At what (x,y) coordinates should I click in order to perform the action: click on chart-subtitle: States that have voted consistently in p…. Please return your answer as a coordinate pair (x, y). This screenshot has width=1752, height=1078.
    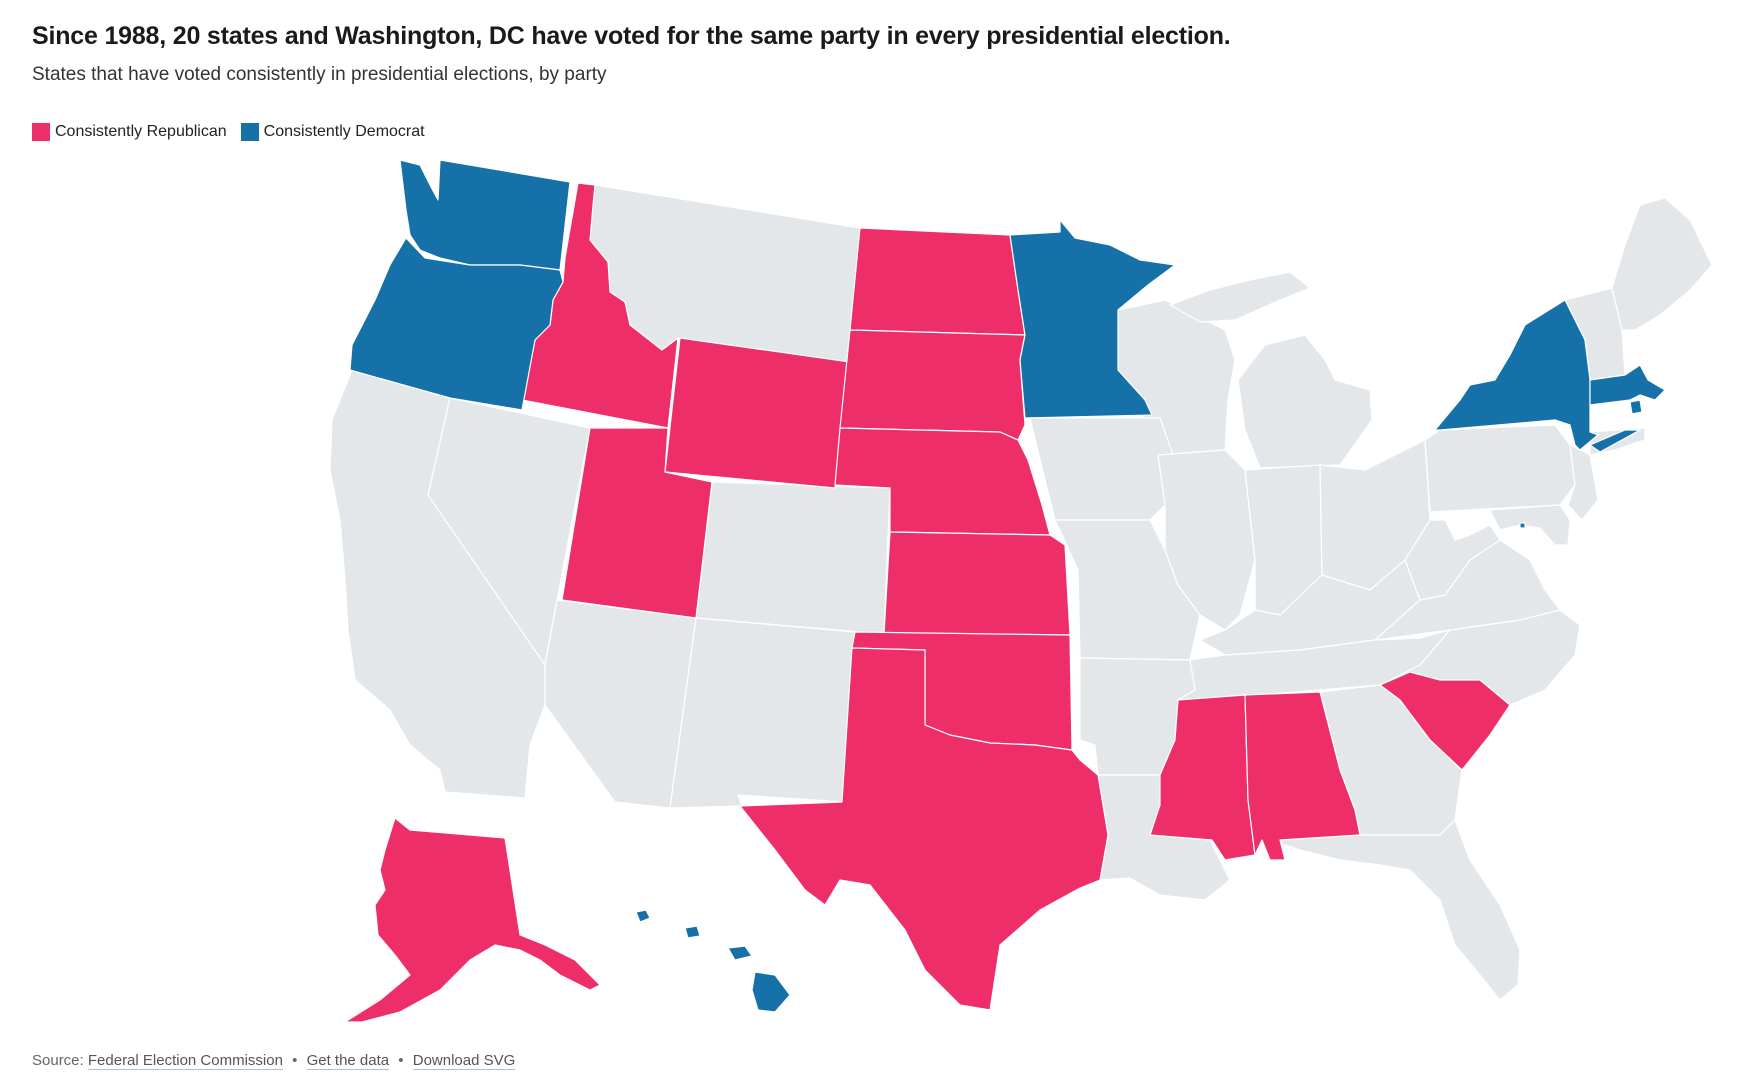
    Looking at the image, I should click on (319, 74).